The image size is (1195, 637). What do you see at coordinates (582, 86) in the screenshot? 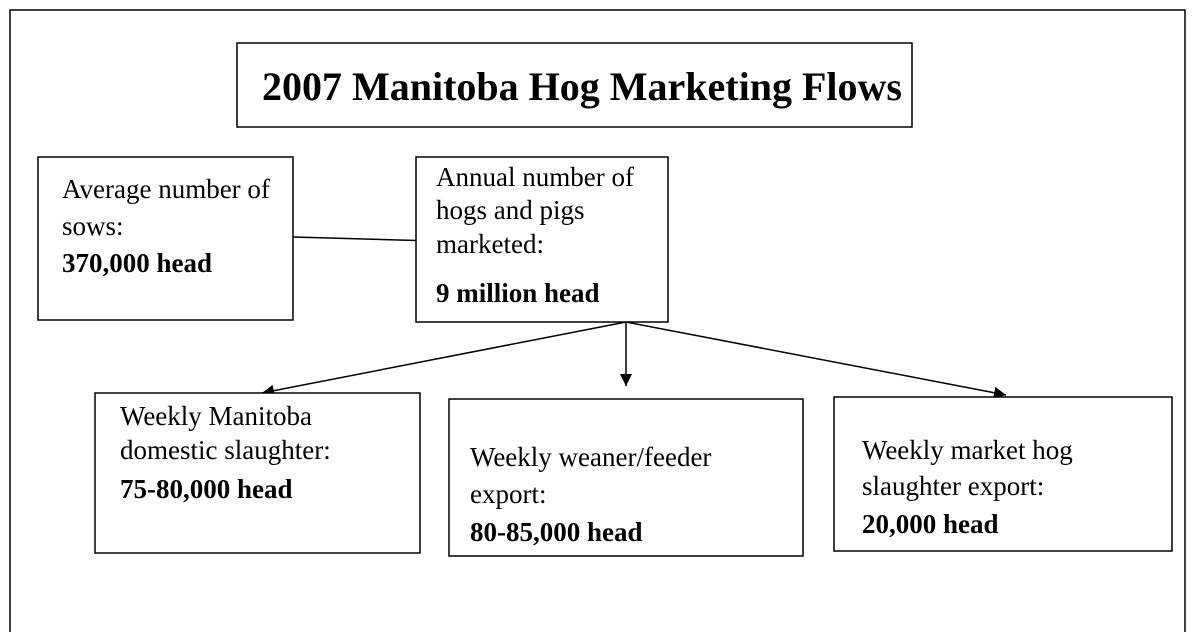
I see `title: 2007 Manitoba Hog Marketing Flows` at bounding box center [582, 86].